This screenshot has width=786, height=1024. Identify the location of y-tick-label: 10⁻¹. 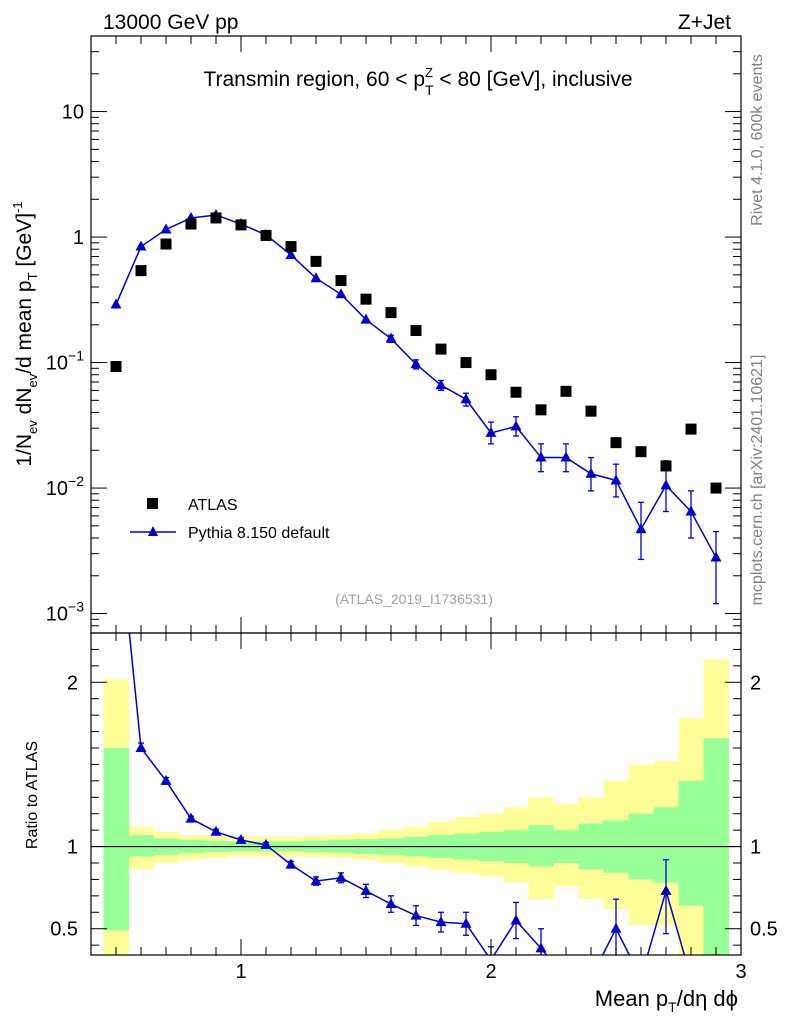
(65, 361).